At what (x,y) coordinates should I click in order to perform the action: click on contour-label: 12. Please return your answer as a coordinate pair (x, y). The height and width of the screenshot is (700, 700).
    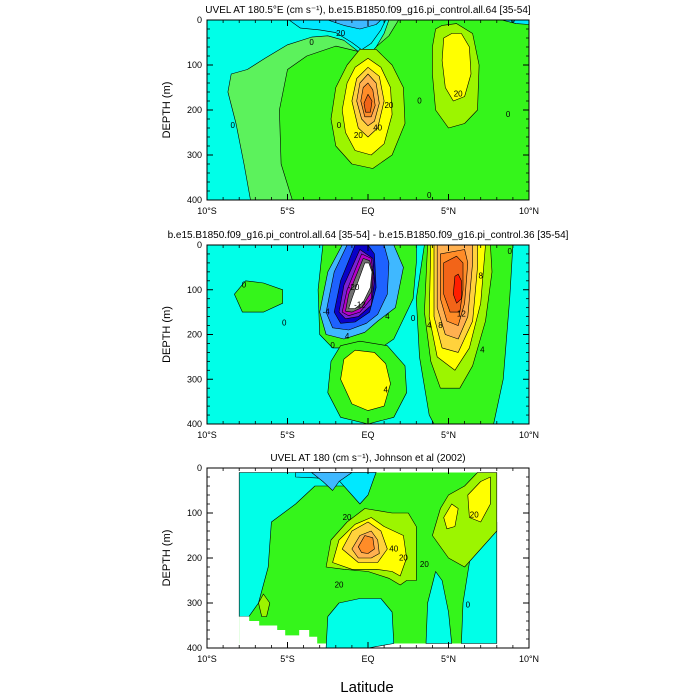
    Looking at the image, I should click on (461, 314).